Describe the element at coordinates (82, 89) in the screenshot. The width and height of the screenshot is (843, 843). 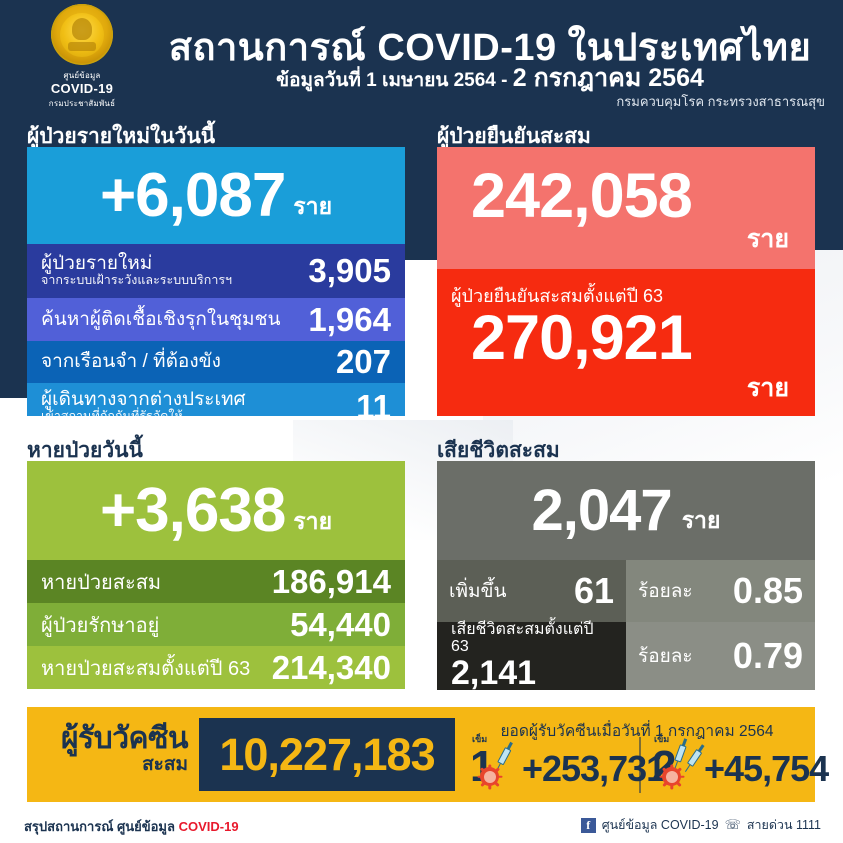
I see `logo-line-2: COVID-19` at that location.